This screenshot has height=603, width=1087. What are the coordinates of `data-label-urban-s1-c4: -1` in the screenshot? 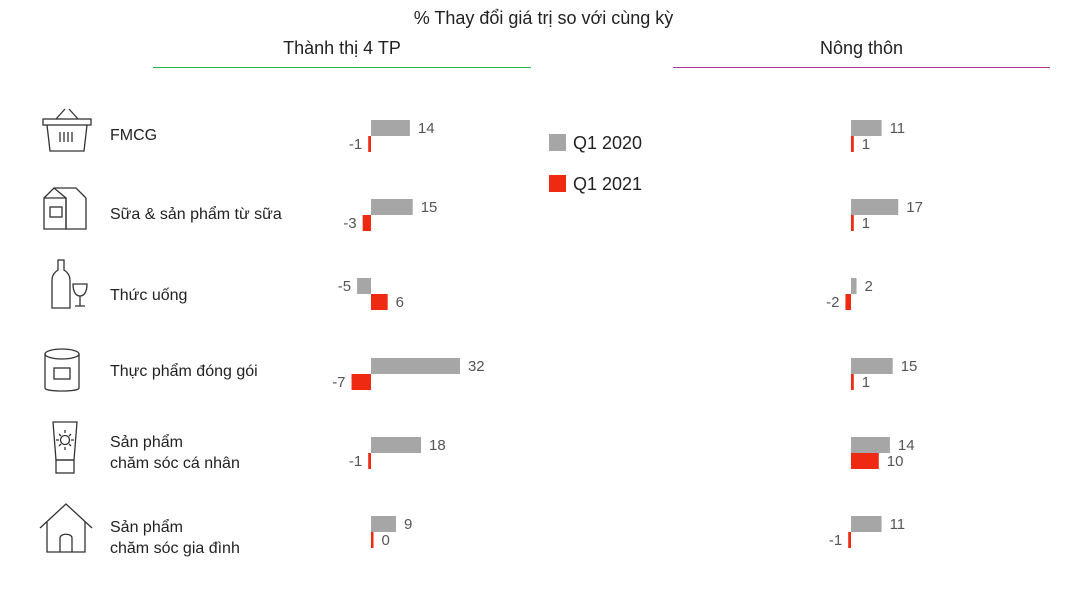 It's located at (355, 461).